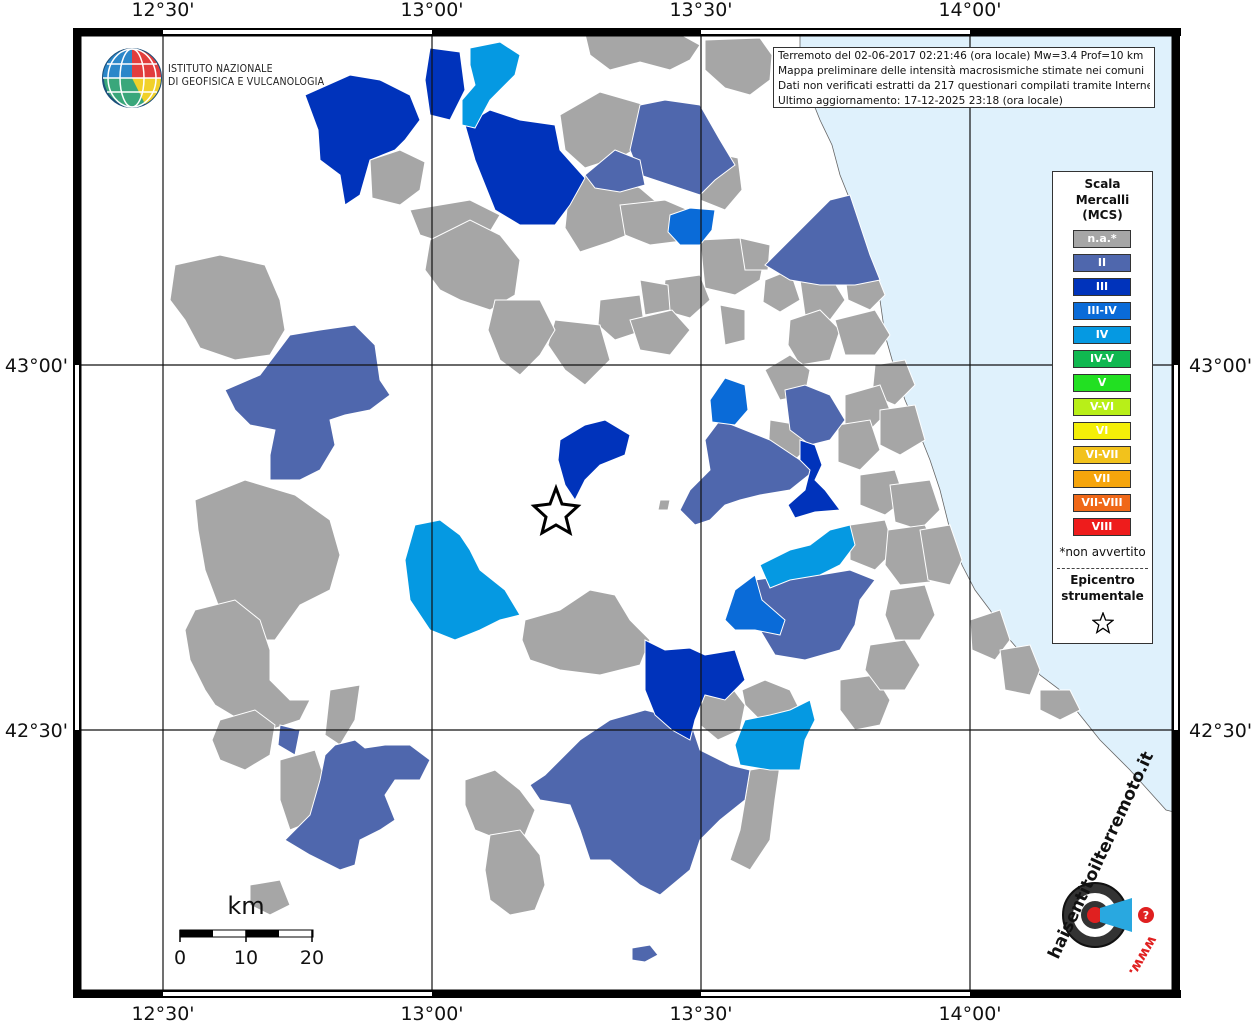 The width and height of the screenshot is (1255, 1024). I want to click on scale-tick-label: 10, so click(246, 958).